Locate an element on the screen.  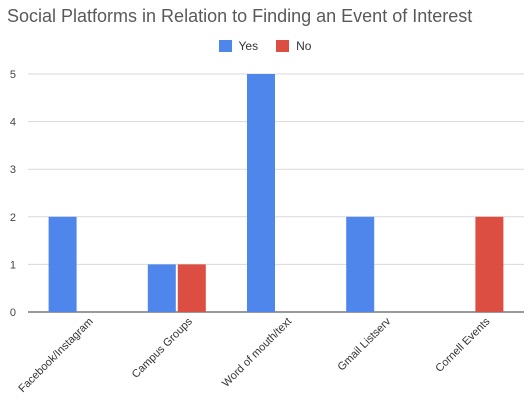
x-tick-label: Cornell Events is located at coordinates (462, 344).